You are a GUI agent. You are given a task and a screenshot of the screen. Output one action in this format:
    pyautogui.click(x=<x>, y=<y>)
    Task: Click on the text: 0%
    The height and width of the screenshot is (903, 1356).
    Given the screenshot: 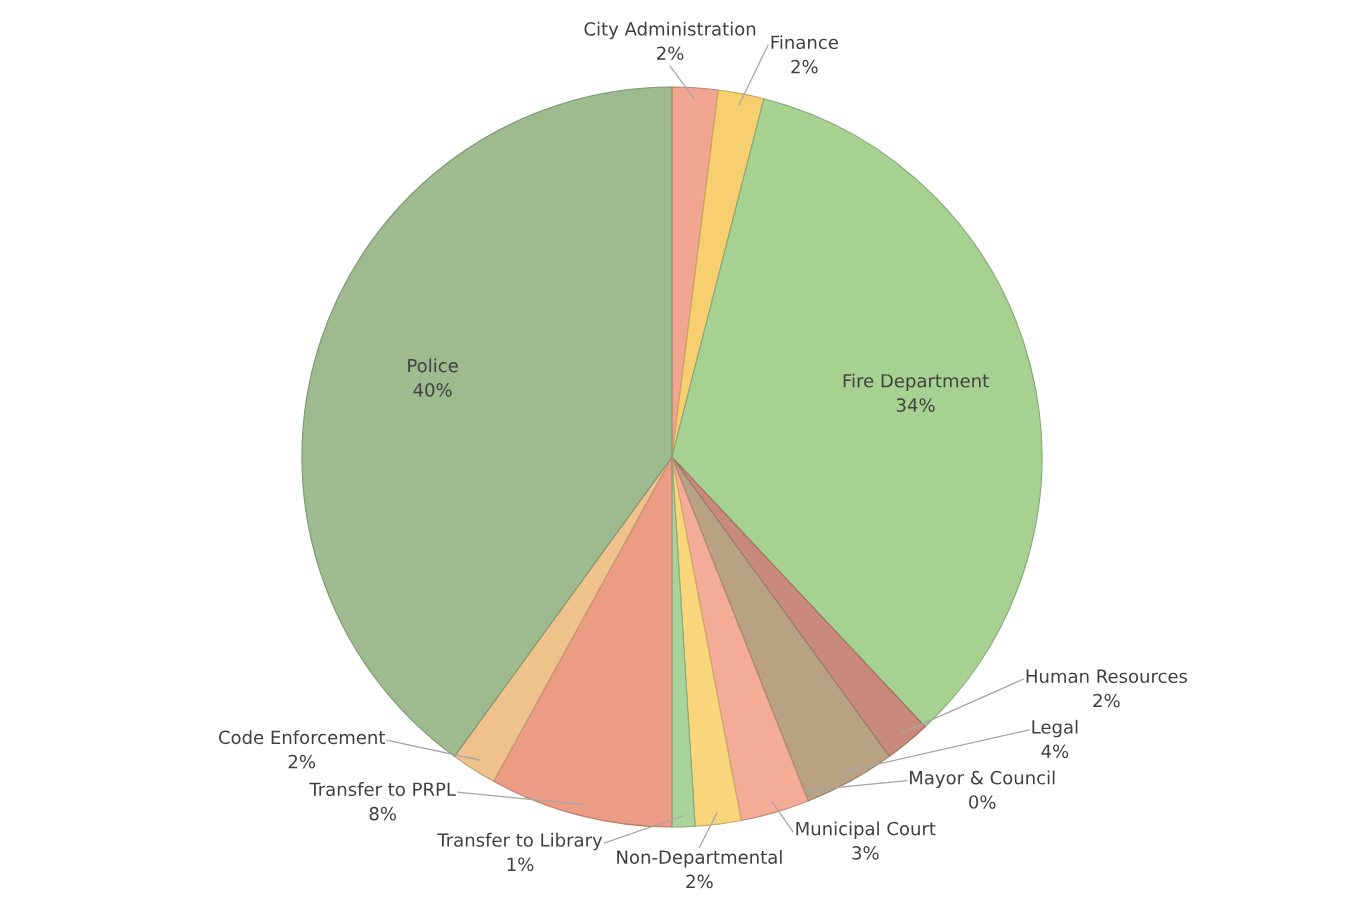 What is the action you would take?
    pyautogui.click(x=982, y=802)
    